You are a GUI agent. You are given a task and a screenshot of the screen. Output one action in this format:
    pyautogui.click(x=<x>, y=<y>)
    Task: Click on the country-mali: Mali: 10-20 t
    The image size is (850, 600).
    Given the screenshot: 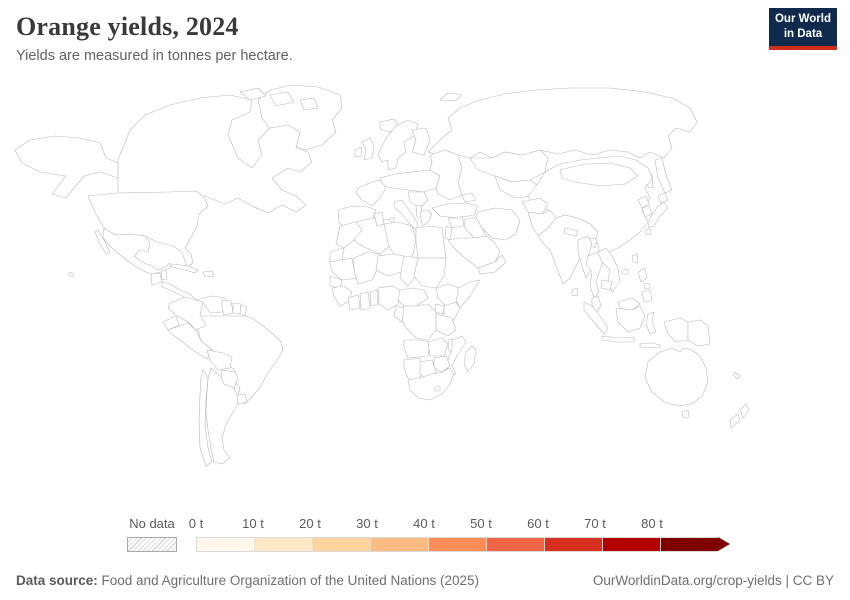 What is the action you would take?
    pyautogui.click(x=367, y=268)
    